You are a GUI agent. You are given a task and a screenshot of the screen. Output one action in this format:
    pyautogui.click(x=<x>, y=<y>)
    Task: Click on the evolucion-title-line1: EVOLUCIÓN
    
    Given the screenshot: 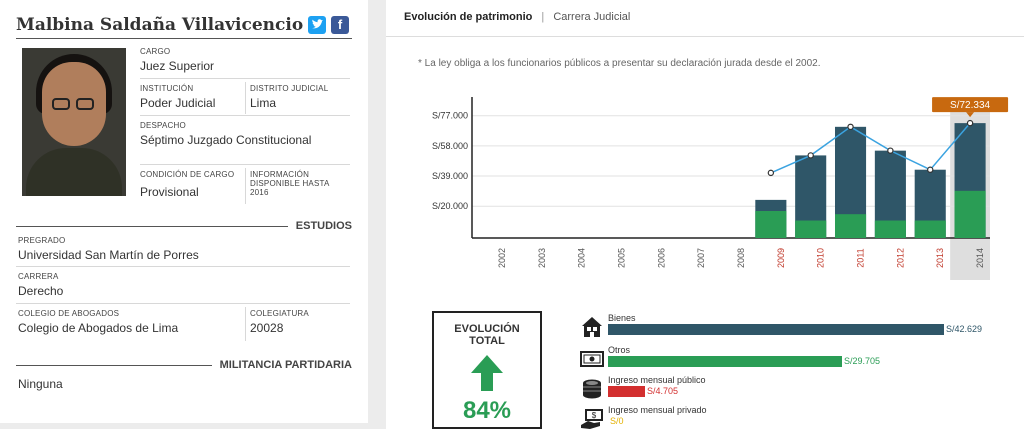 What is the action you would take?
    pyautogui.click(x=487, y=329)
    